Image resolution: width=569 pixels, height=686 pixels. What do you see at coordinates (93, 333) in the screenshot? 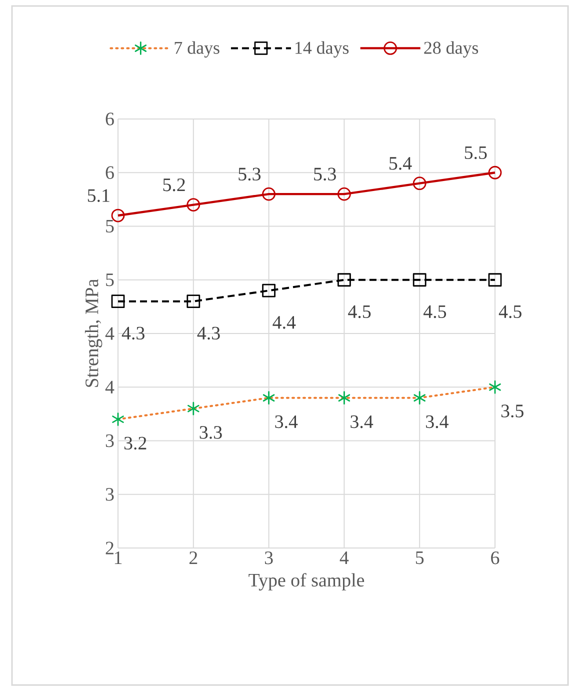
I see `y-axis-title: Strength, MPa` at bounding box center [93, 333].